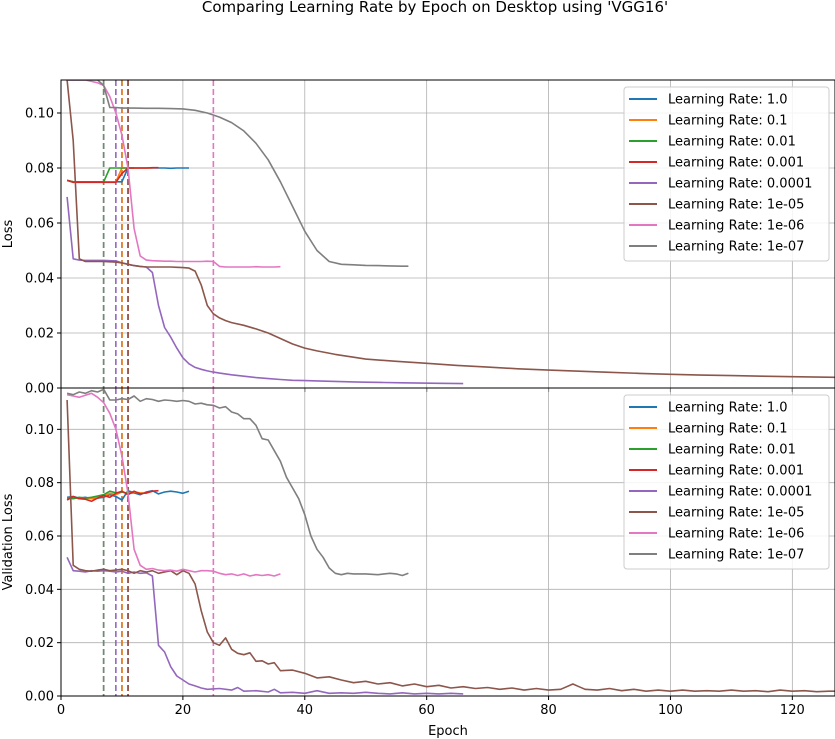 The image size is (835, 739). I want to click on loss-legend-label-6: Learning Rate: 1e-06, so click(736, 226).